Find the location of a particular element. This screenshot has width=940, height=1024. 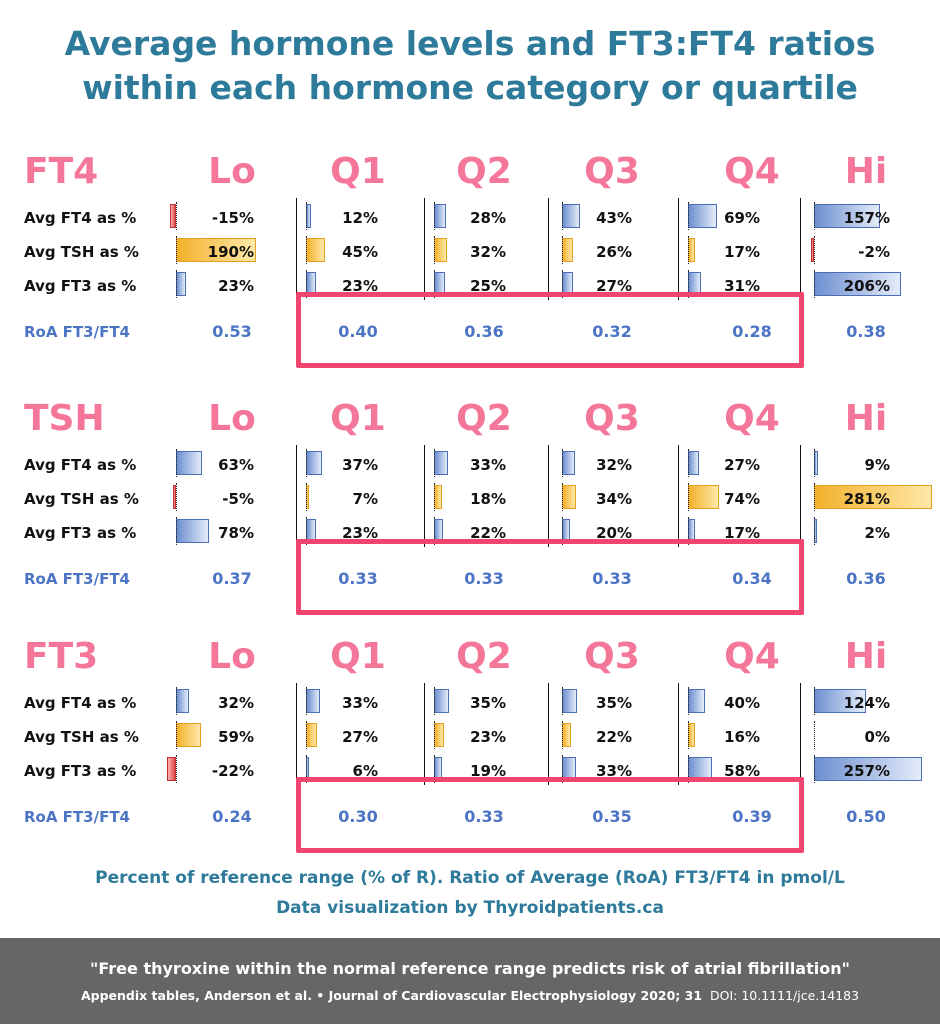

roa-value-hi: 0.50 is located at coordinates (866, 816).